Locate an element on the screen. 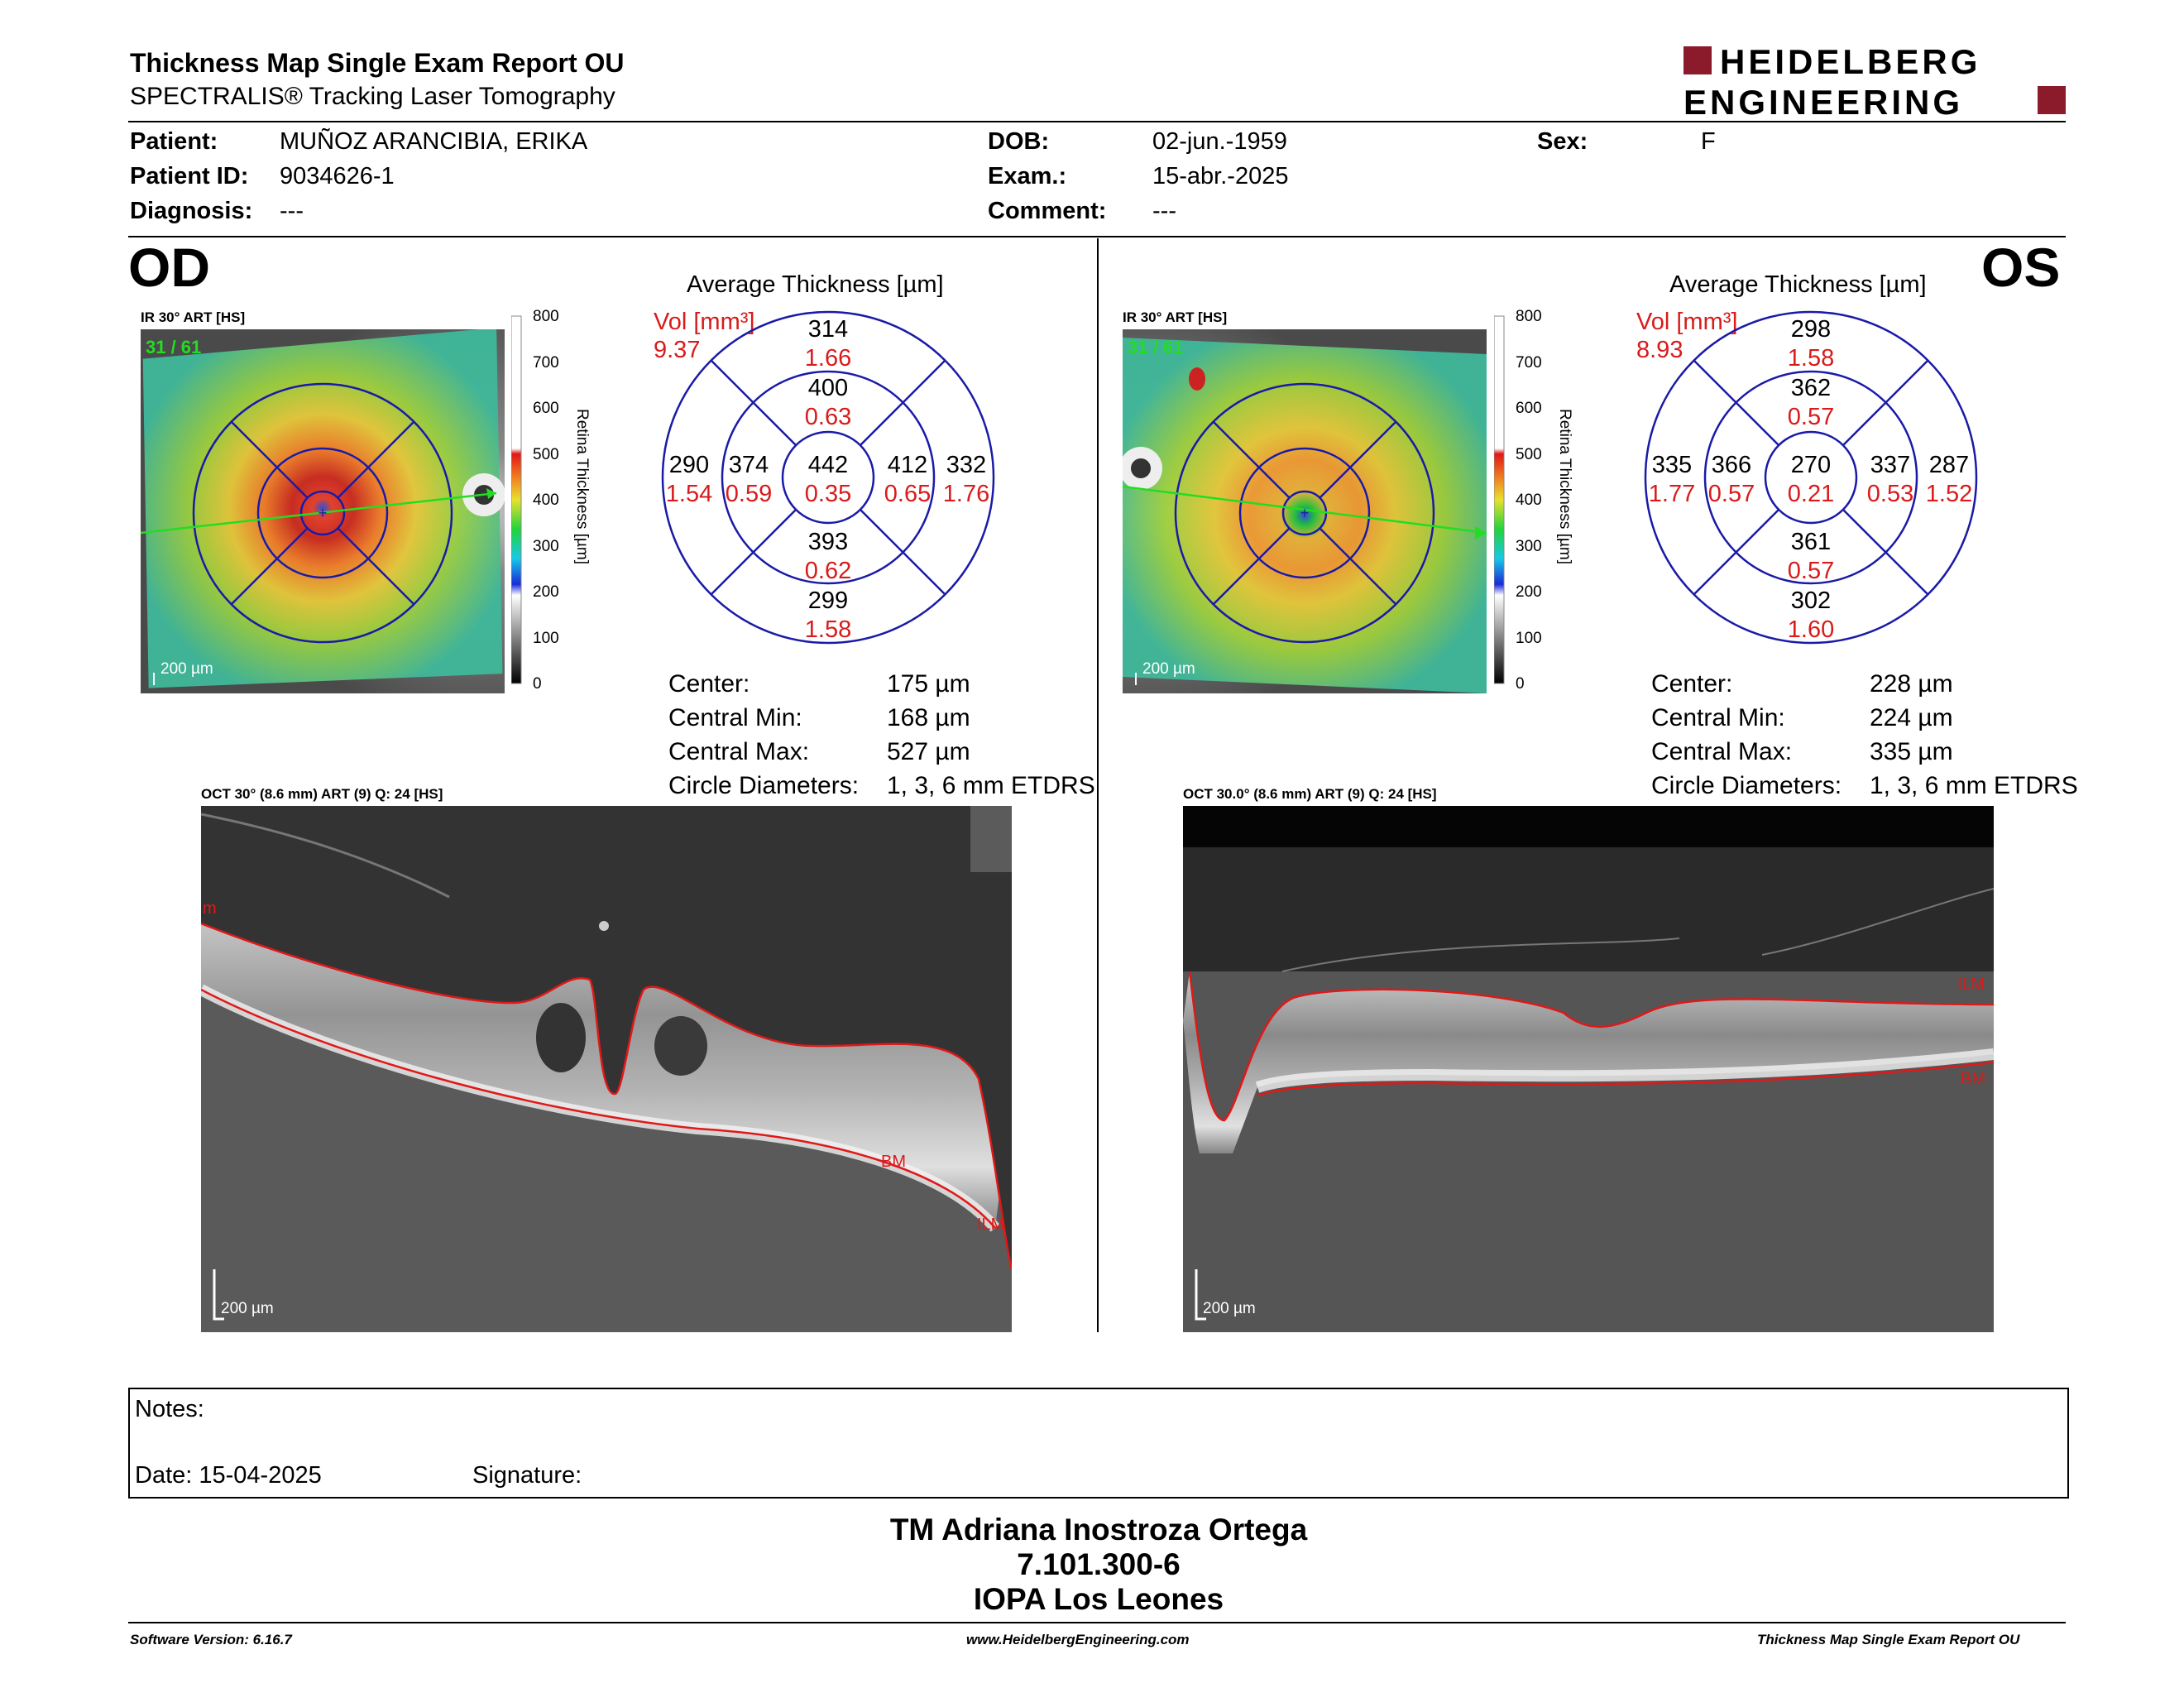 The width and height of the screenshot is (2184, 1688). svg-text: HEIDELBERG is located at coordinates (1850, 61).